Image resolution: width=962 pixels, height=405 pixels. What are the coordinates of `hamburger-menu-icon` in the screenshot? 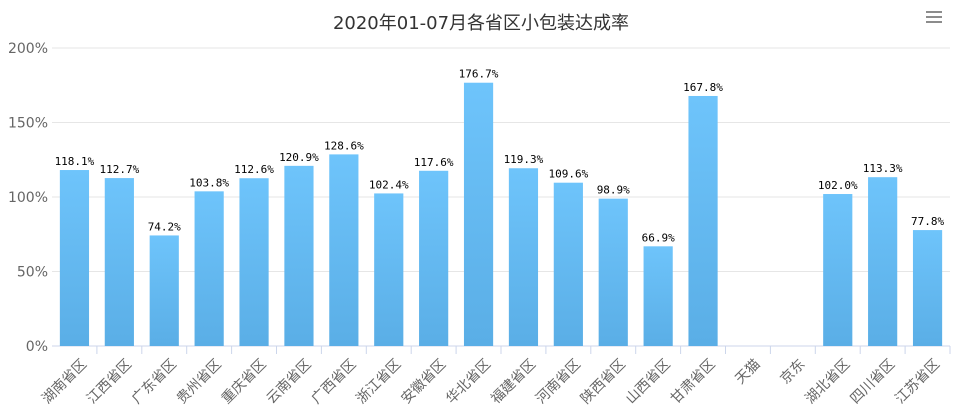 It's located at (934, 18).